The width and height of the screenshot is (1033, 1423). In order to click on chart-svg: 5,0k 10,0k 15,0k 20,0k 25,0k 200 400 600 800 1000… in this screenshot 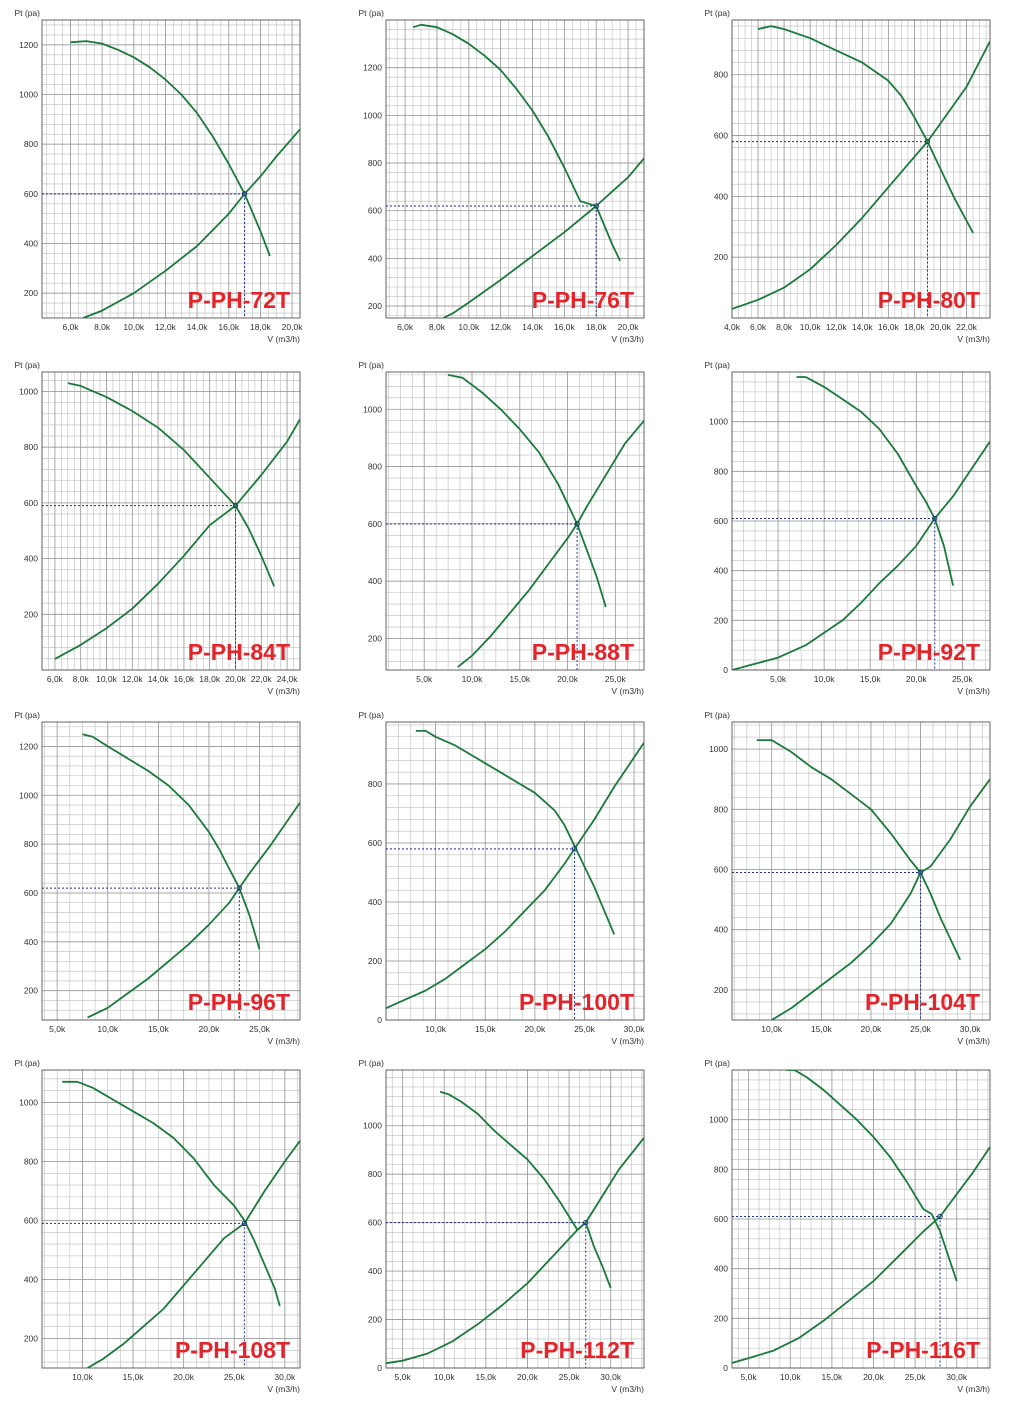, I will do `click(501, 528)`.